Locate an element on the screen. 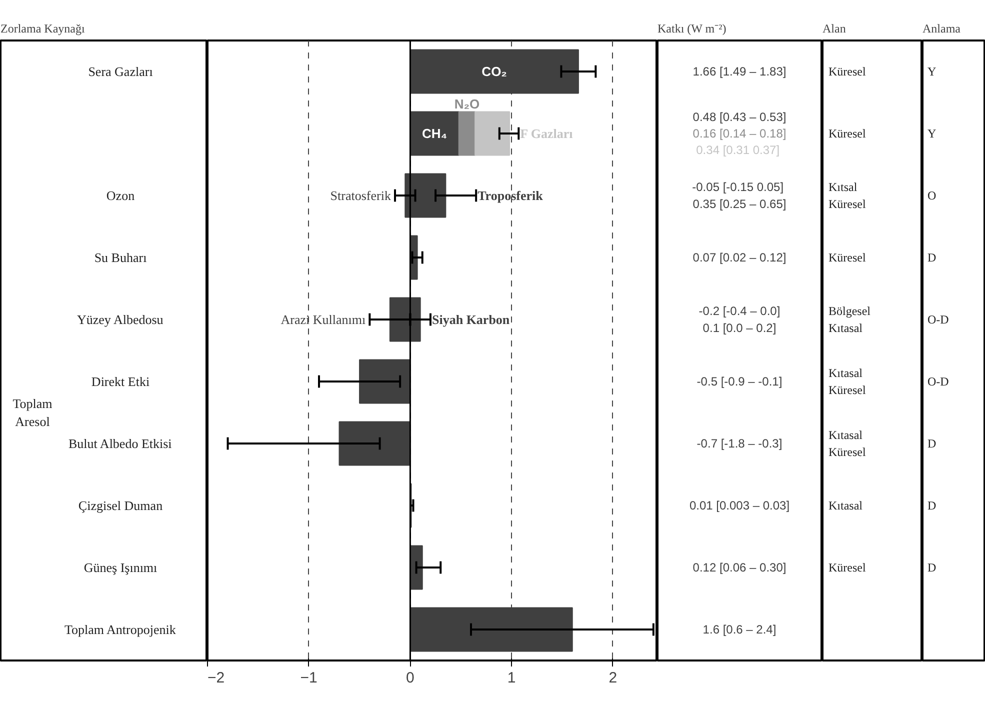 This screenshot has height=711, width=985. y-tick-label: Çizgisel Duman is located at coordinates (121, 505).